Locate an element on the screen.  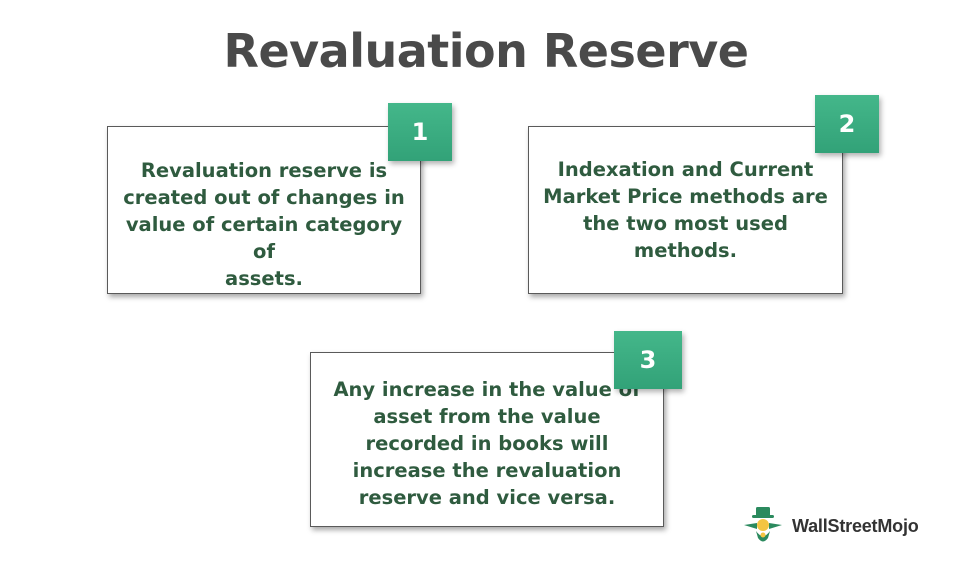
card-3-line: increase the revaluation is located at coordinates (487, 470).